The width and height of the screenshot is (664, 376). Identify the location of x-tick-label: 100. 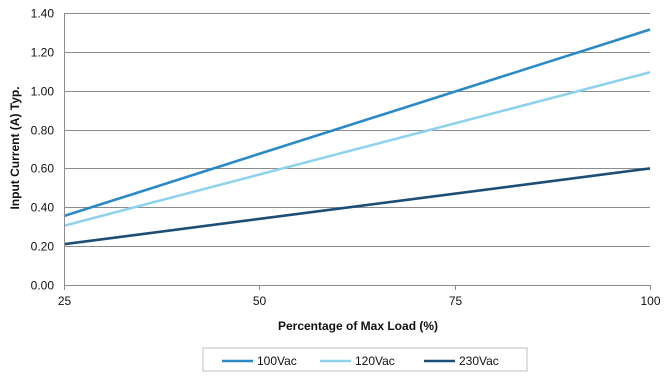
(650, 301).